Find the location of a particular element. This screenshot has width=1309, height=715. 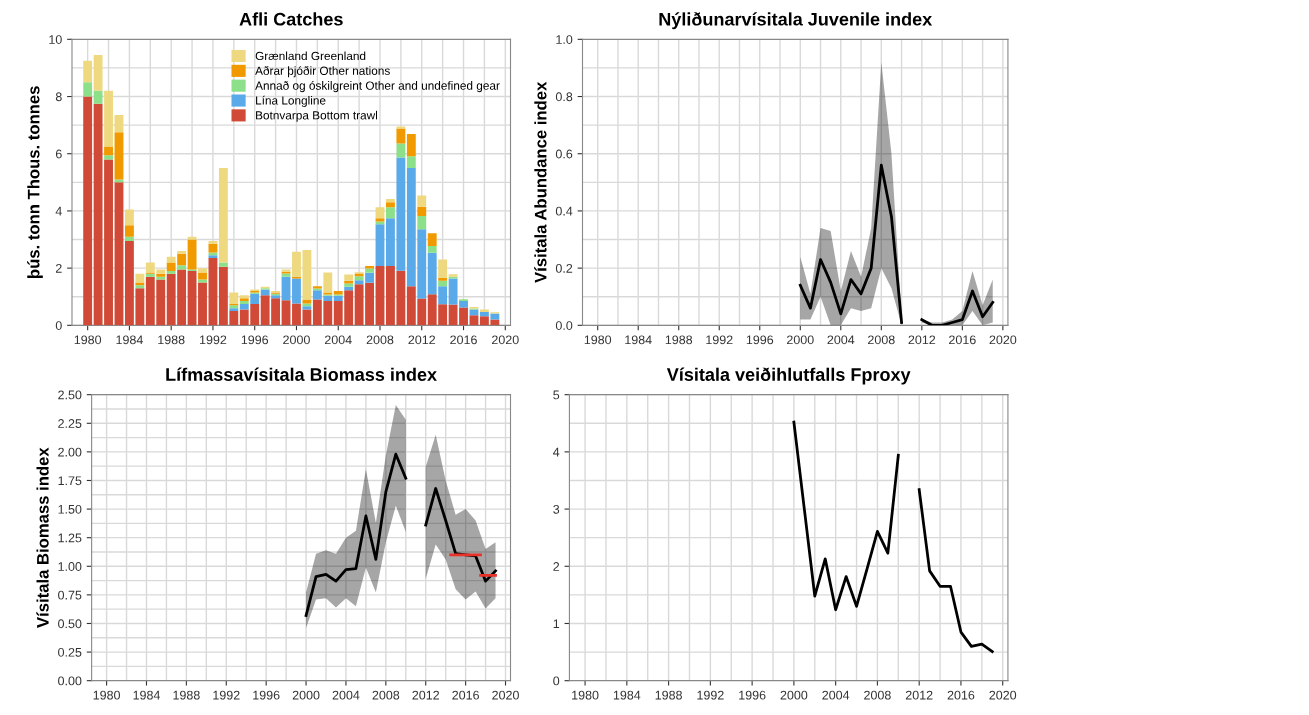

legend-label: Lína Longline is located at coordinates (291, 101).